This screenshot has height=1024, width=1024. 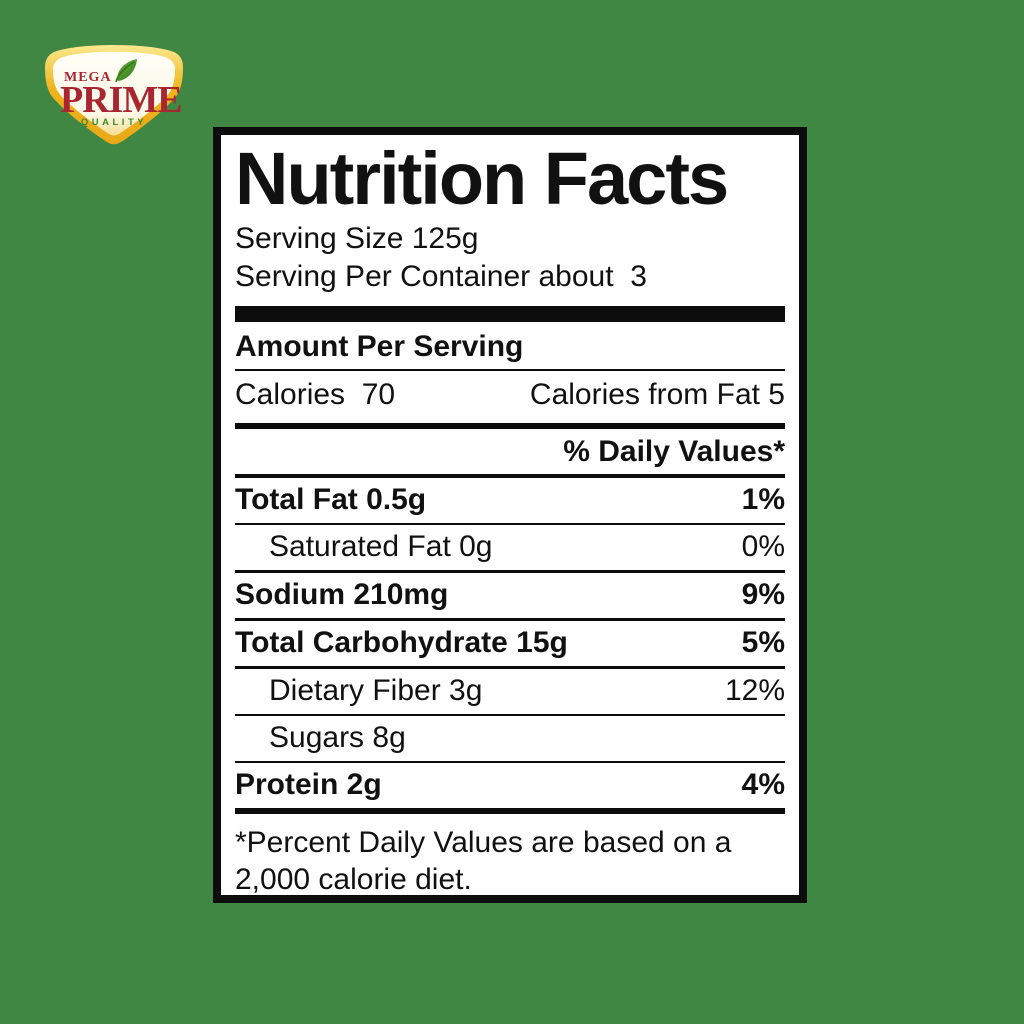 I want to click on nutrient-daily-value: 12%, so click(x=754, y=691).